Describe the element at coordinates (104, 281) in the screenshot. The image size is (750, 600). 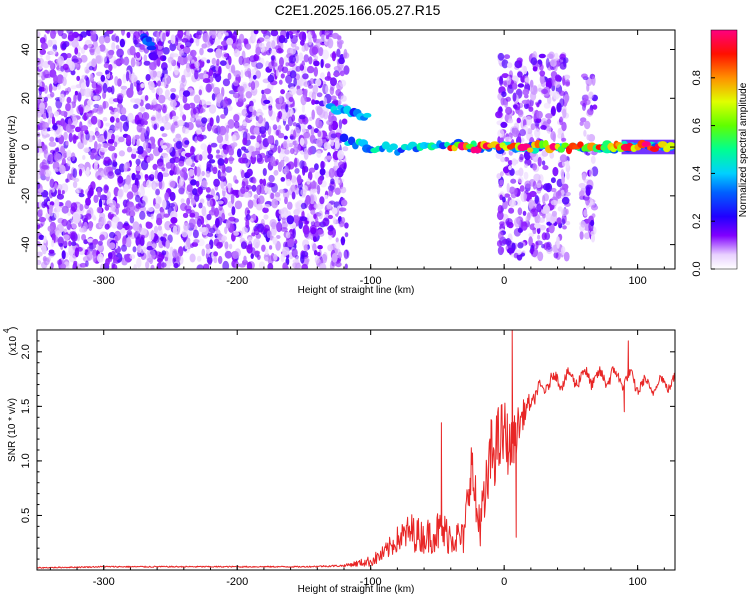
I see `spectrogram-xtick-label: -300` at that location.